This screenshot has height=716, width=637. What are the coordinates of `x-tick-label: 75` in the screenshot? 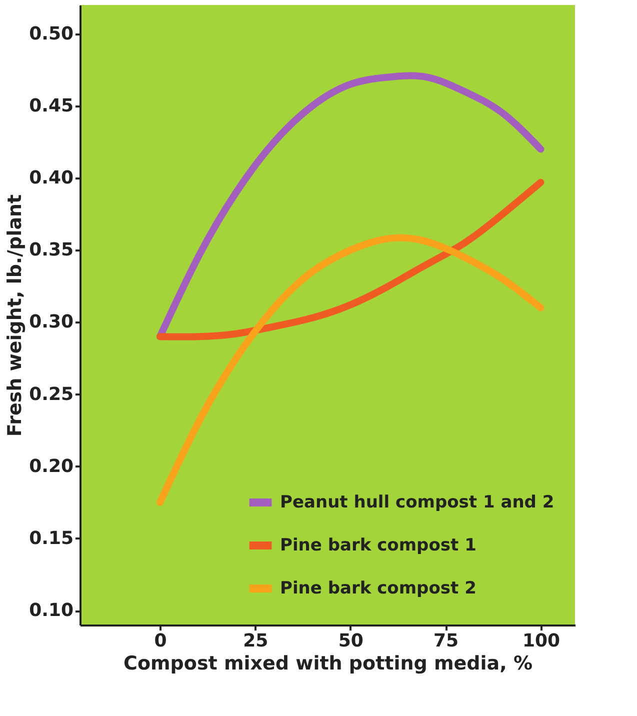 It's located at (446, 641).